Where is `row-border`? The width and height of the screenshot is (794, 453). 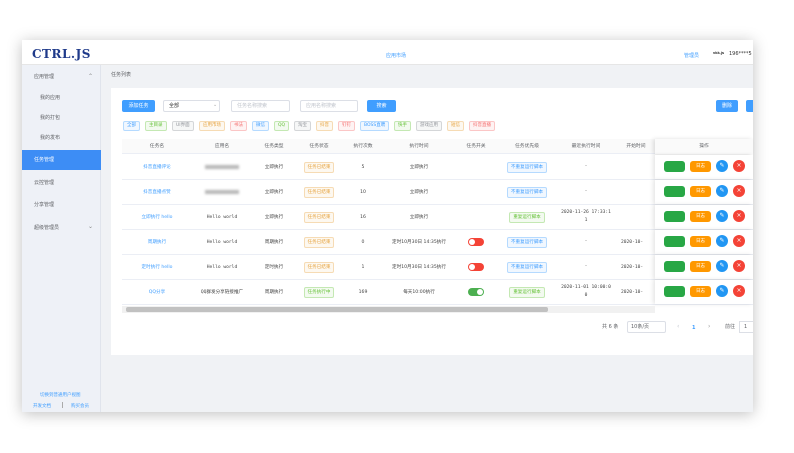 row-border is located at coordinates (437, 229).